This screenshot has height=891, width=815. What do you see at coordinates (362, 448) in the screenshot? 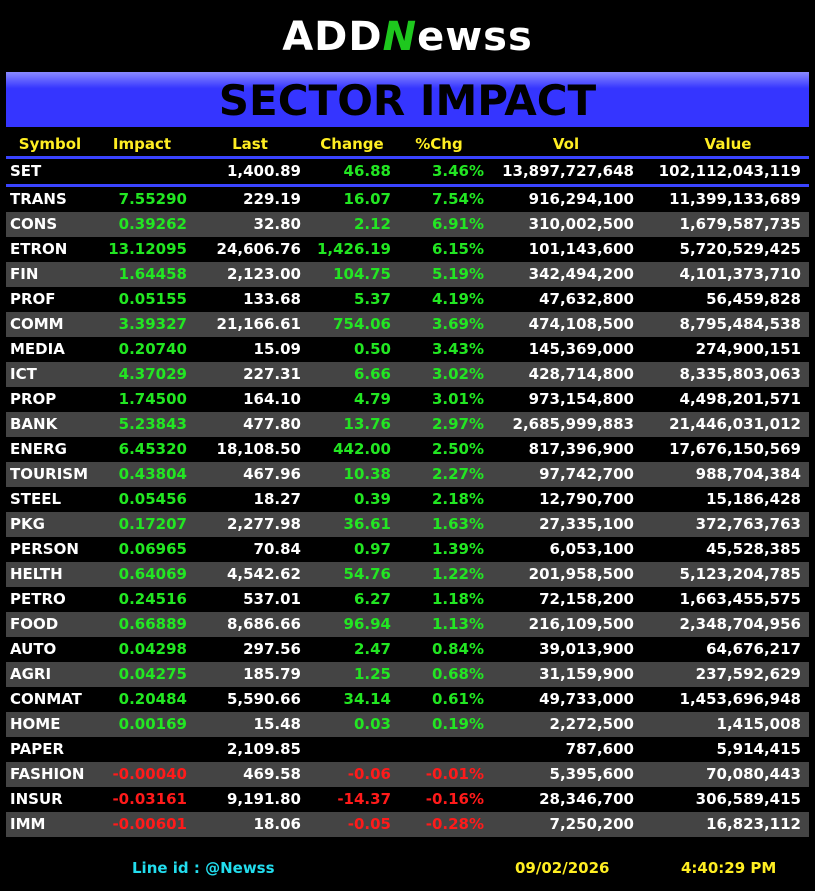
I see `cell-value: 442.00` at bounding box center [362, 448].